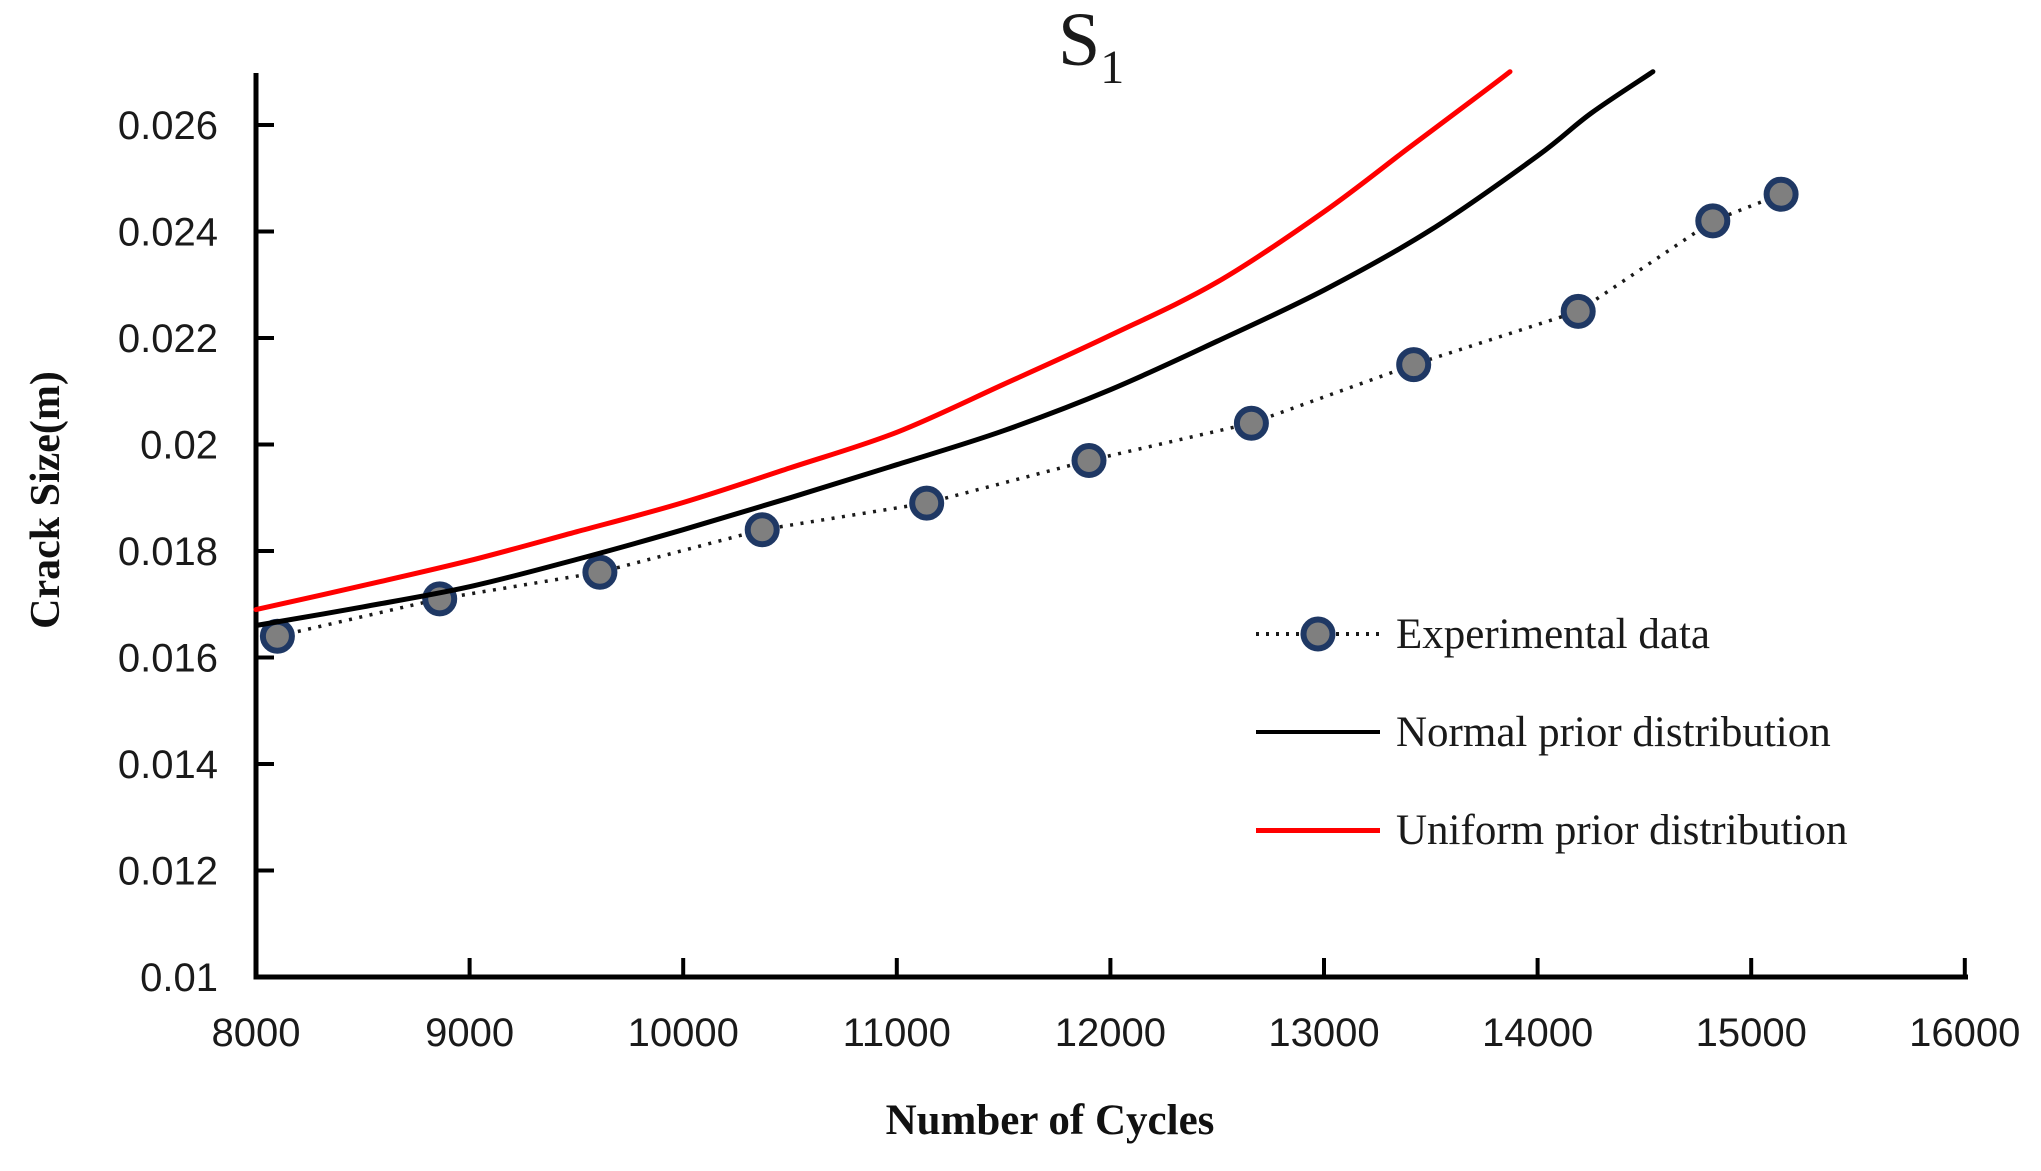  I want to click on legend-item-uniform-prior: Uniform prior distribution, so click(1551, 830).